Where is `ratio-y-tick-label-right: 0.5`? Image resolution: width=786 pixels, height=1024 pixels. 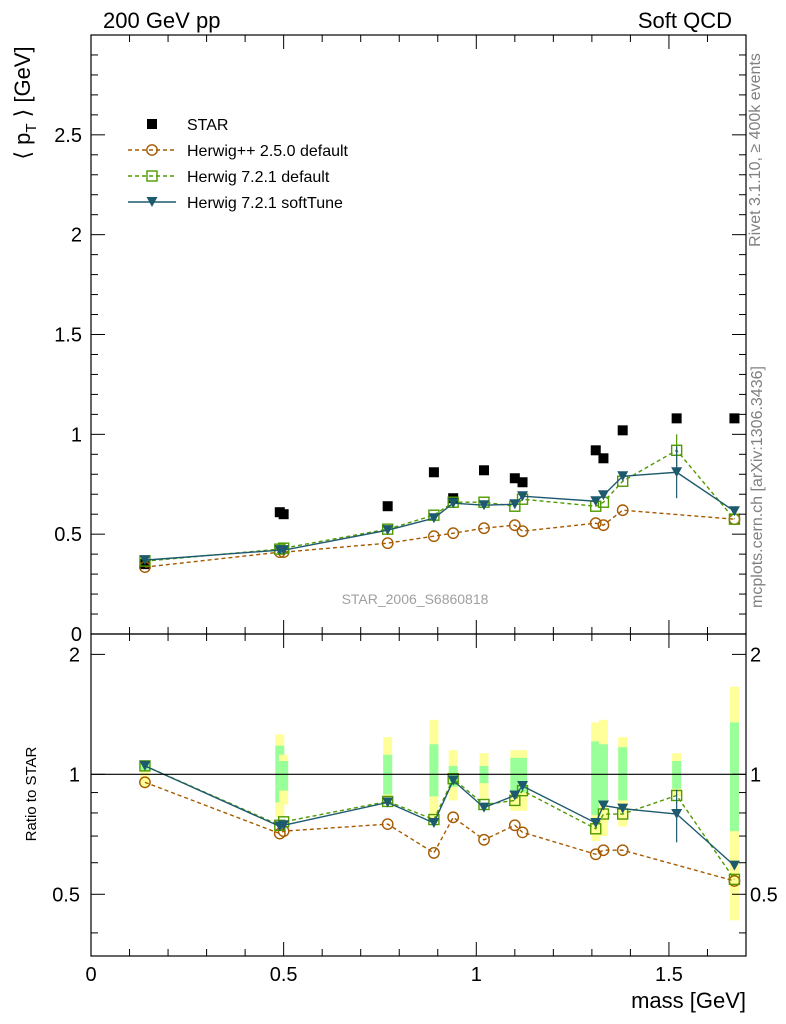 ratio-y-tick-label-right: 0.5 is located at coordinates (764, 895).